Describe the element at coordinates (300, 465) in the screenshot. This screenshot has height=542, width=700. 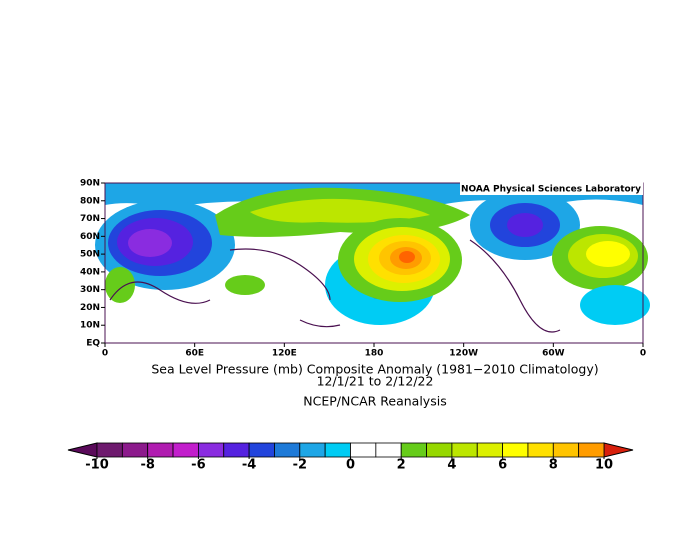
I see `colorbar-tick-label: -2` at that location.